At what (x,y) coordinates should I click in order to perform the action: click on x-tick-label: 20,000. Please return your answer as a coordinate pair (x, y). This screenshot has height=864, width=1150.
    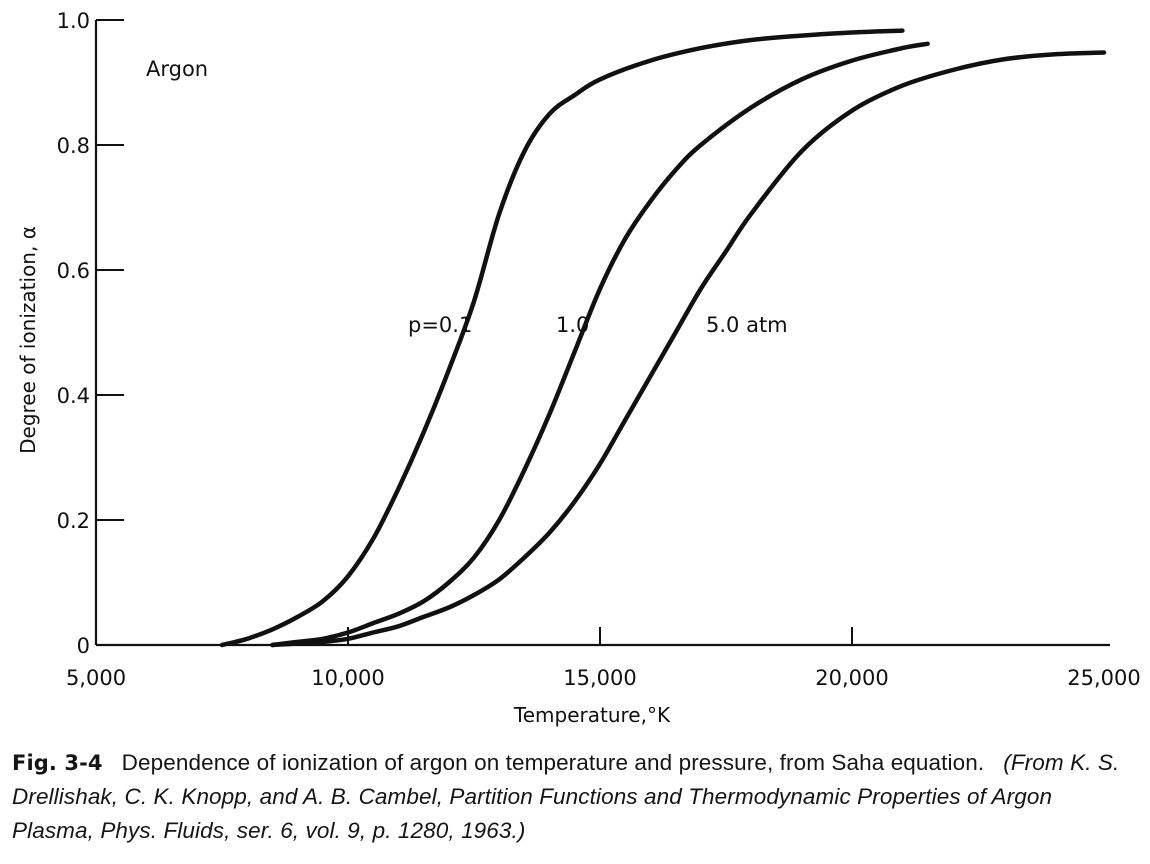
    Looking at the image, I should click on (851, 678).